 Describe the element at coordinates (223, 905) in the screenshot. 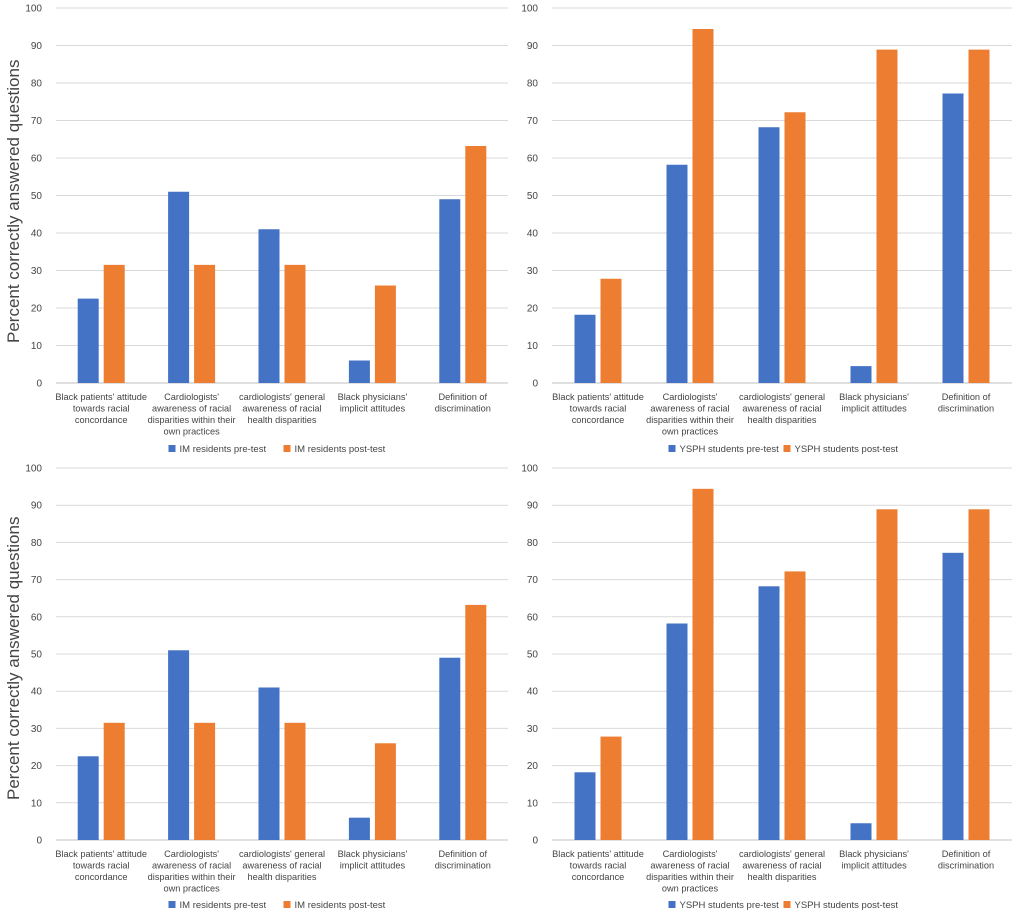

I see `legend-label-pre: IM residents pre-test` at that location.